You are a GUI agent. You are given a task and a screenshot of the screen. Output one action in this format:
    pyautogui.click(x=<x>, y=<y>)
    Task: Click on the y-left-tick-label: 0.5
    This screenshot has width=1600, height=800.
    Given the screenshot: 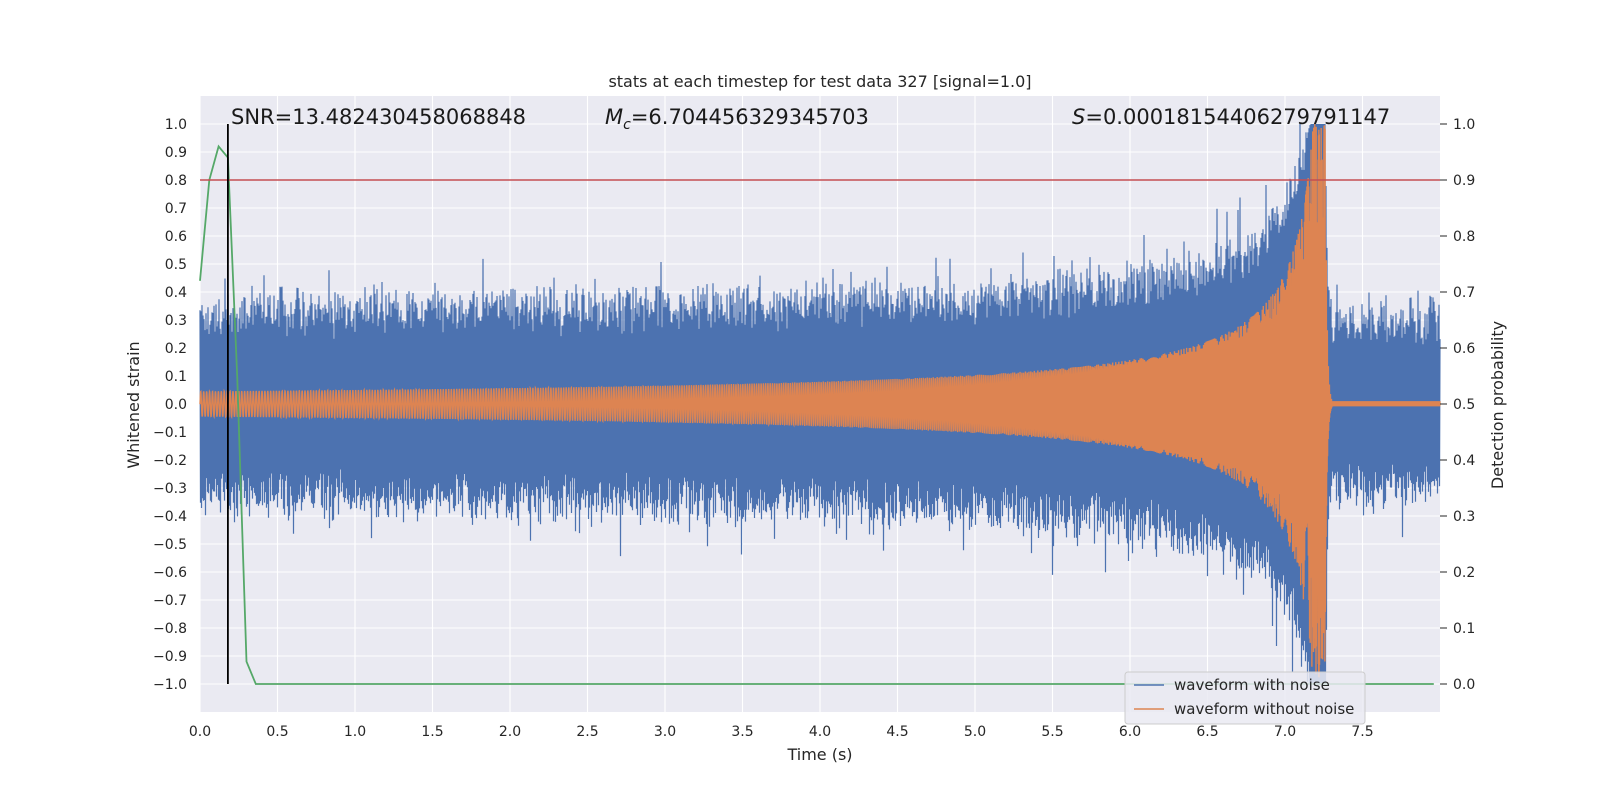 What is the action you would take?
    pyautogui.click(x=176, y=265)
    